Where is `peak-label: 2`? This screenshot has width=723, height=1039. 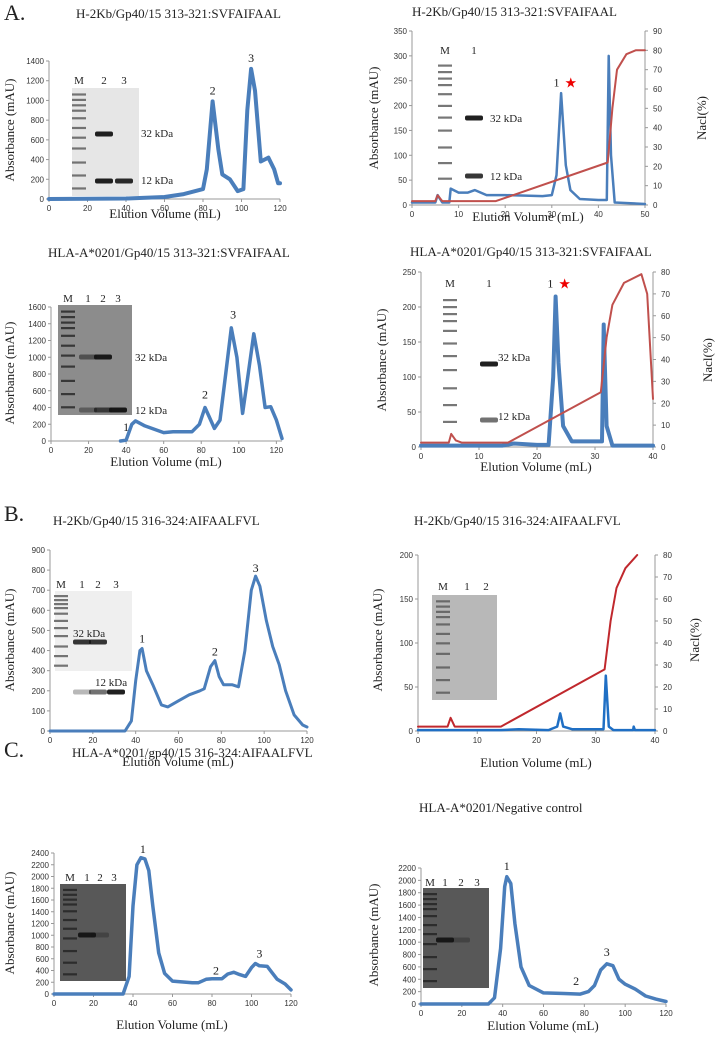 peak-label: 2 is located at coordinates (215, 652).